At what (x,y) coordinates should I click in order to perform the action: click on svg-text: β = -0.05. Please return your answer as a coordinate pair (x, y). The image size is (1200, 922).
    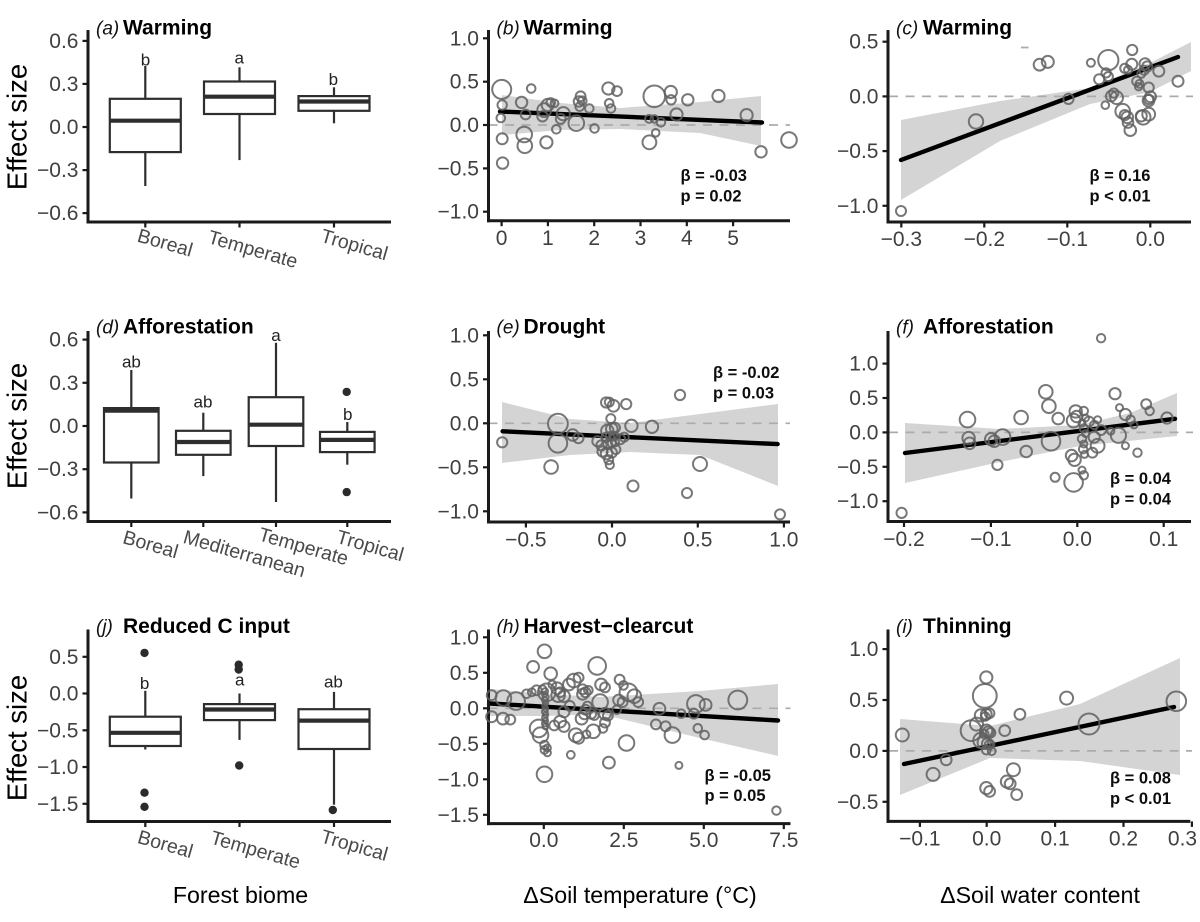
    Looking at the image, I should click on (738, 776).